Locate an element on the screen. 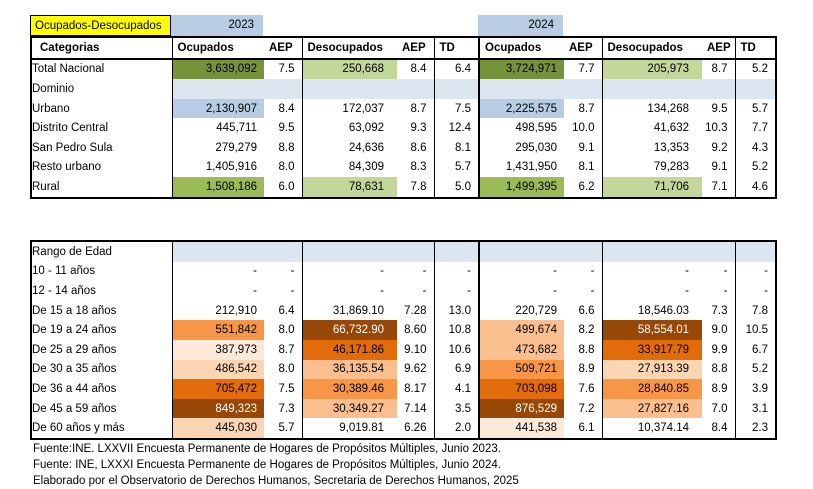  cell: 8.2 is located at coordinates (586, 330).